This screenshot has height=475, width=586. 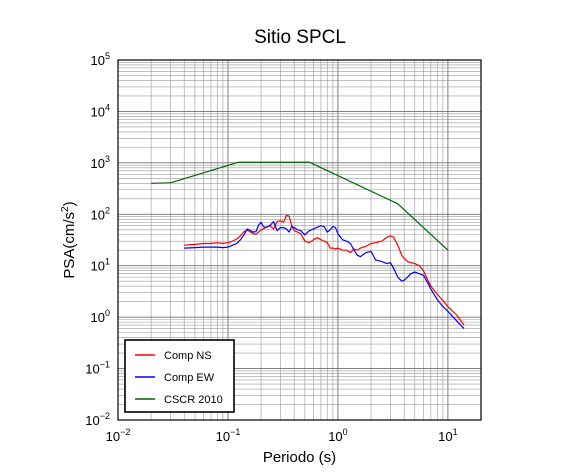 I want to click on x-tick-label: 10⁻¹, so click(x=228, y=435).